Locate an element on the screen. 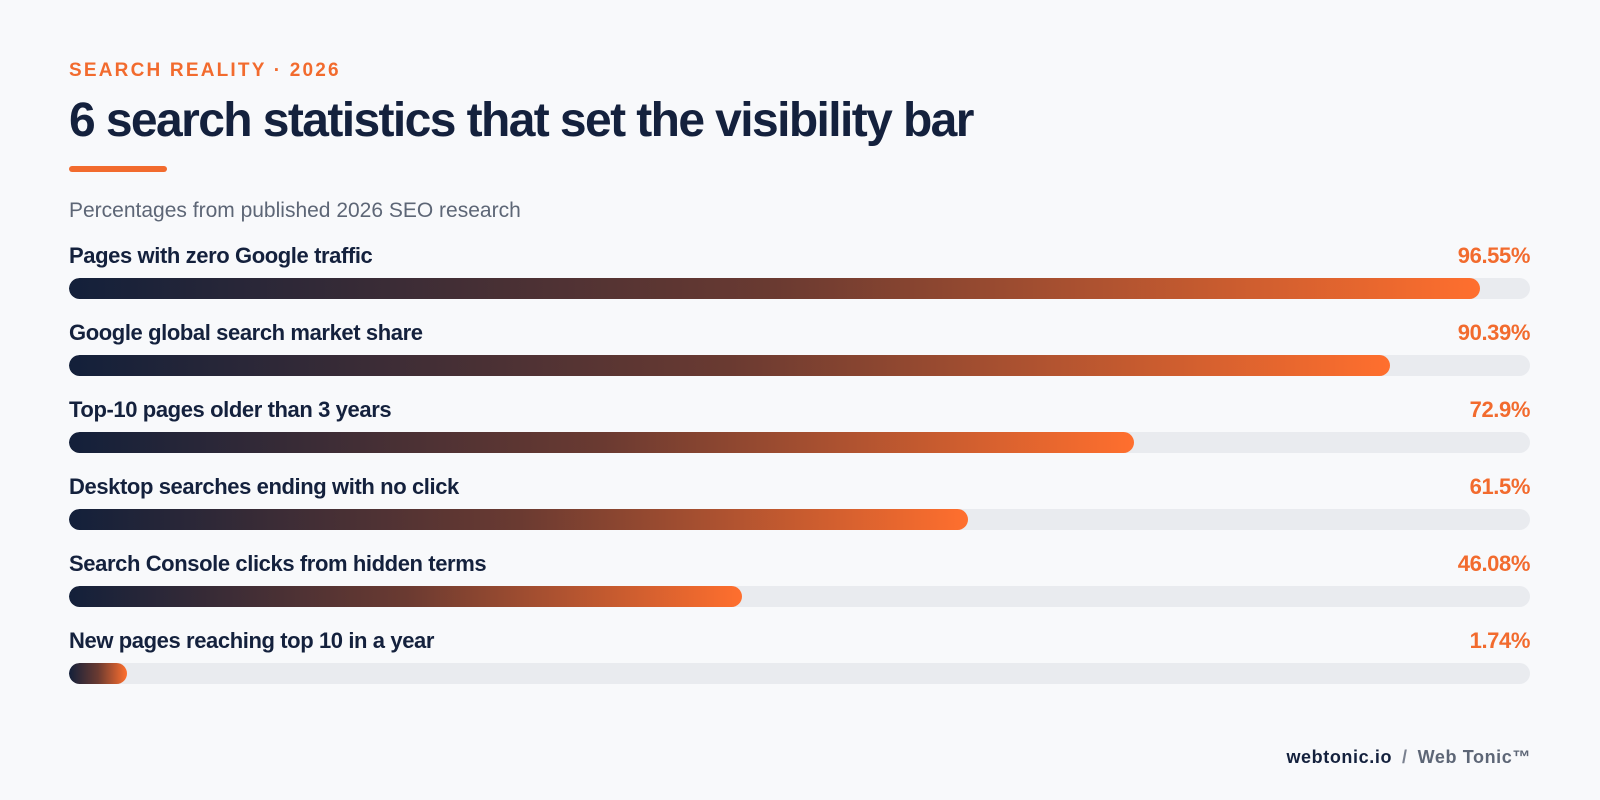 The width and height of the screenshot is (1600, 800). bar-category-label: Google global search market share is located at coordinates (246, 332).